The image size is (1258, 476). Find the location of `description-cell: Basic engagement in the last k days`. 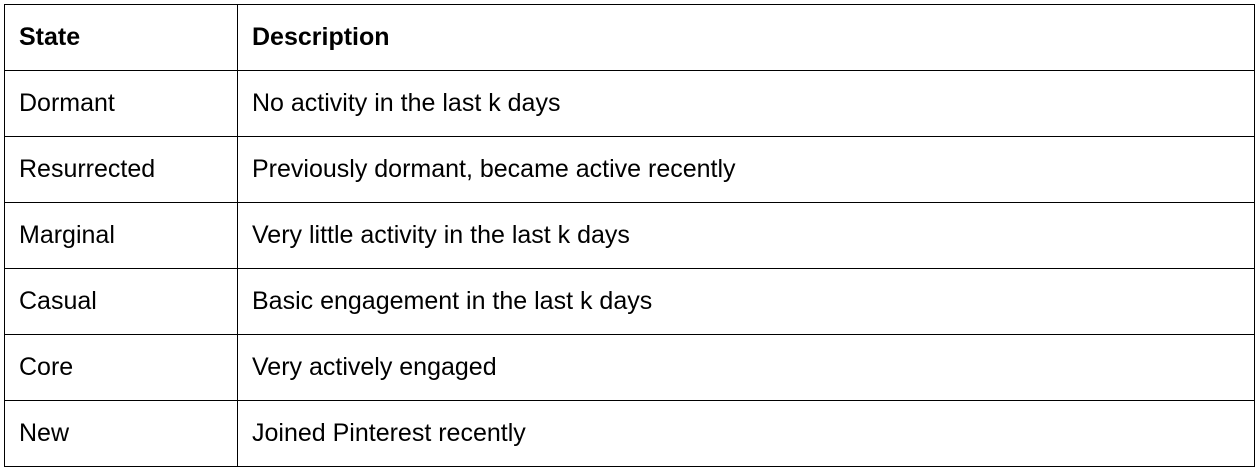

description-cell: Basic engagement in the last k days is located at coordinates (746, 301).